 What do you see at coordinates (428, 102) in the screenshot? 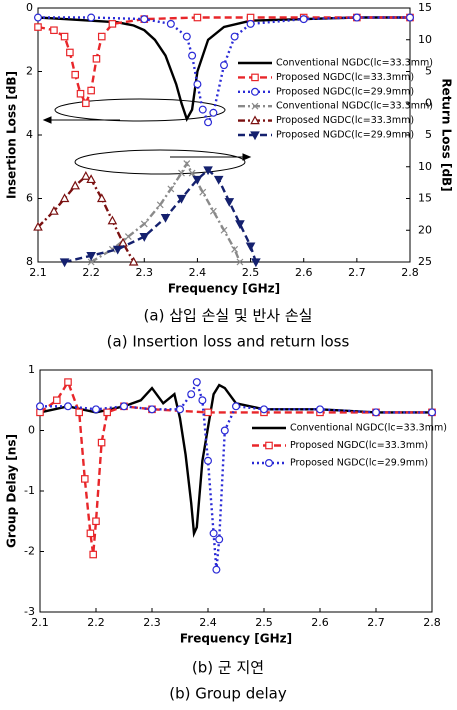
I see `y2-tick-label: 0` at bounding box center [428, 102].